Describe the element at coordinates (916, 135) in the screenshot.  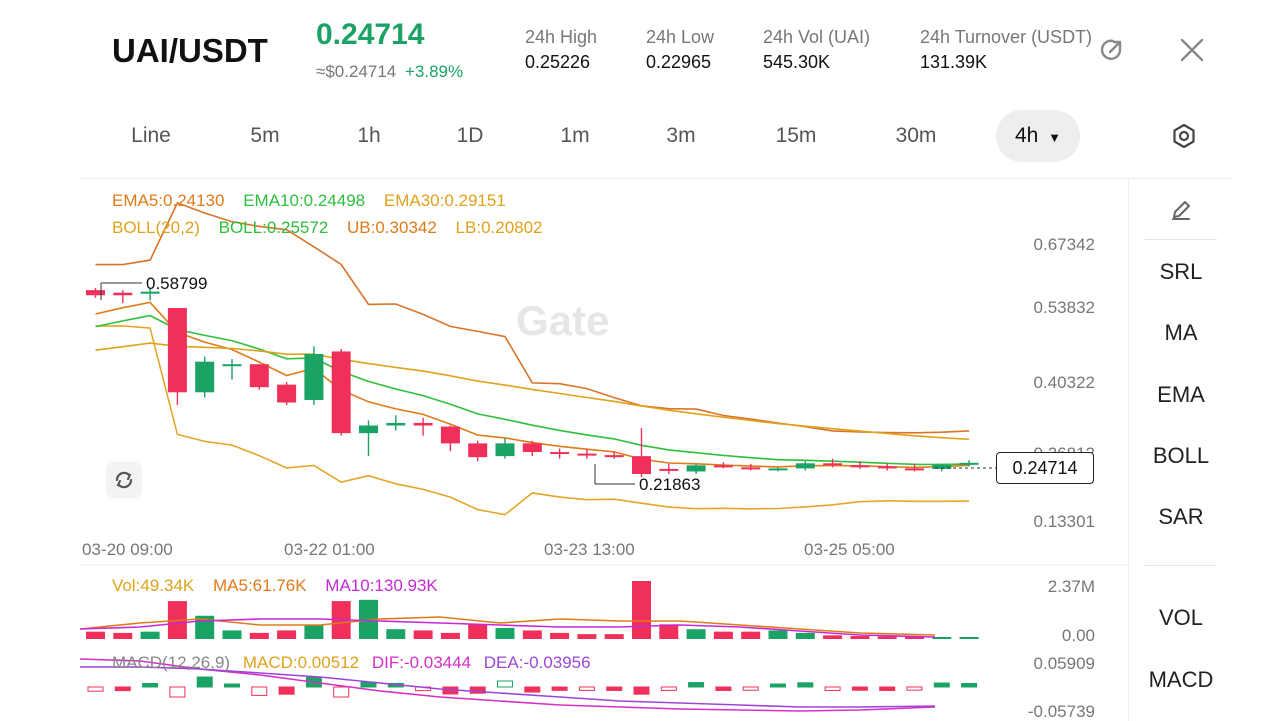
I see `tab-30m: 30m` at that location.